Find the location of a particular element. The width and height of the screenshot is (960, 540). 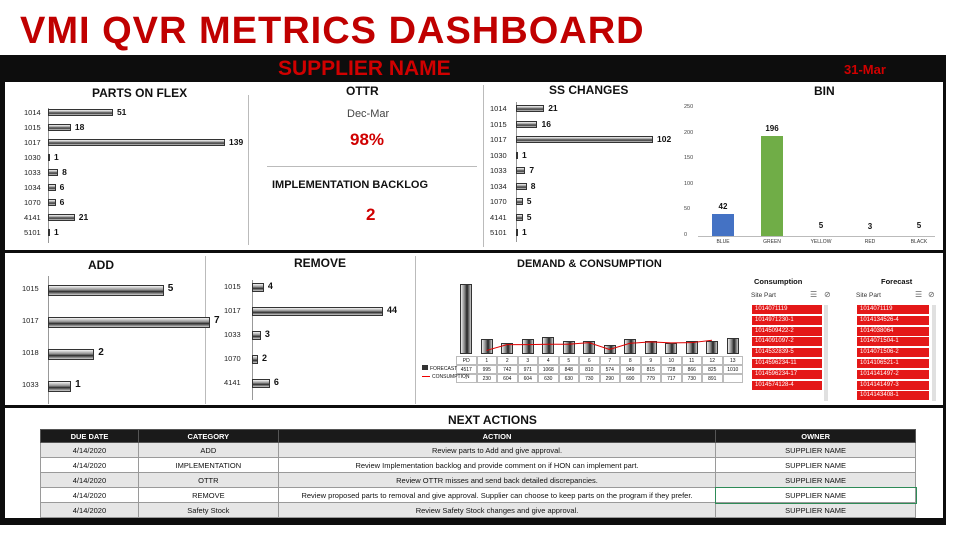

consumption-cell: 230 is located at coordinates (486, 378).